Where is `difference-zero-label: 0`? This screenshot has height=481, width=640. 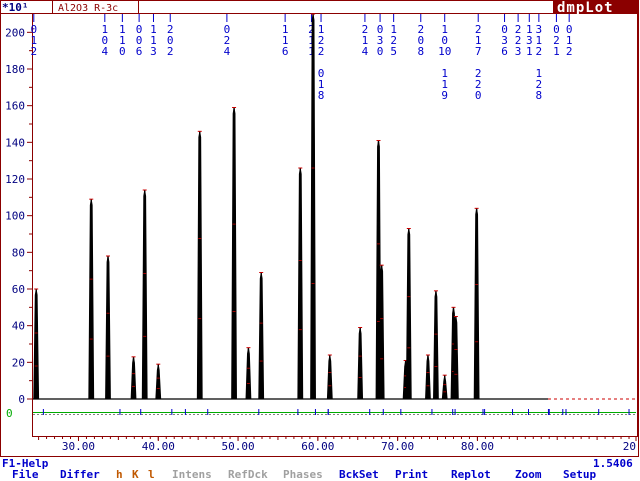 difference-zero-label: 0 is located at coordinates (9, 413).